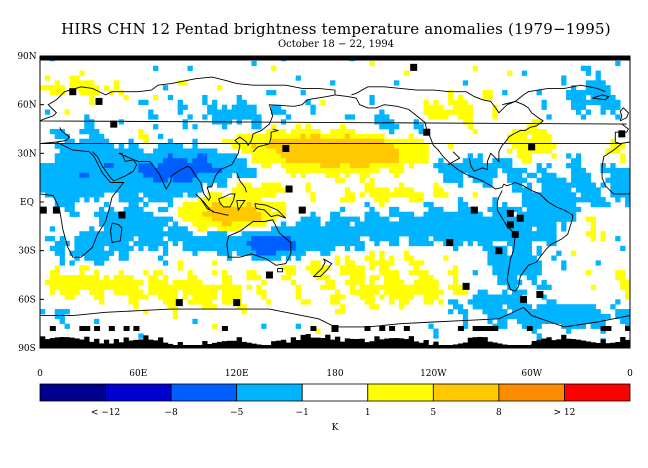  Describe the element at coordinates (302, 413) in the screenshot. I see `colorbar-label: −1` at that location.